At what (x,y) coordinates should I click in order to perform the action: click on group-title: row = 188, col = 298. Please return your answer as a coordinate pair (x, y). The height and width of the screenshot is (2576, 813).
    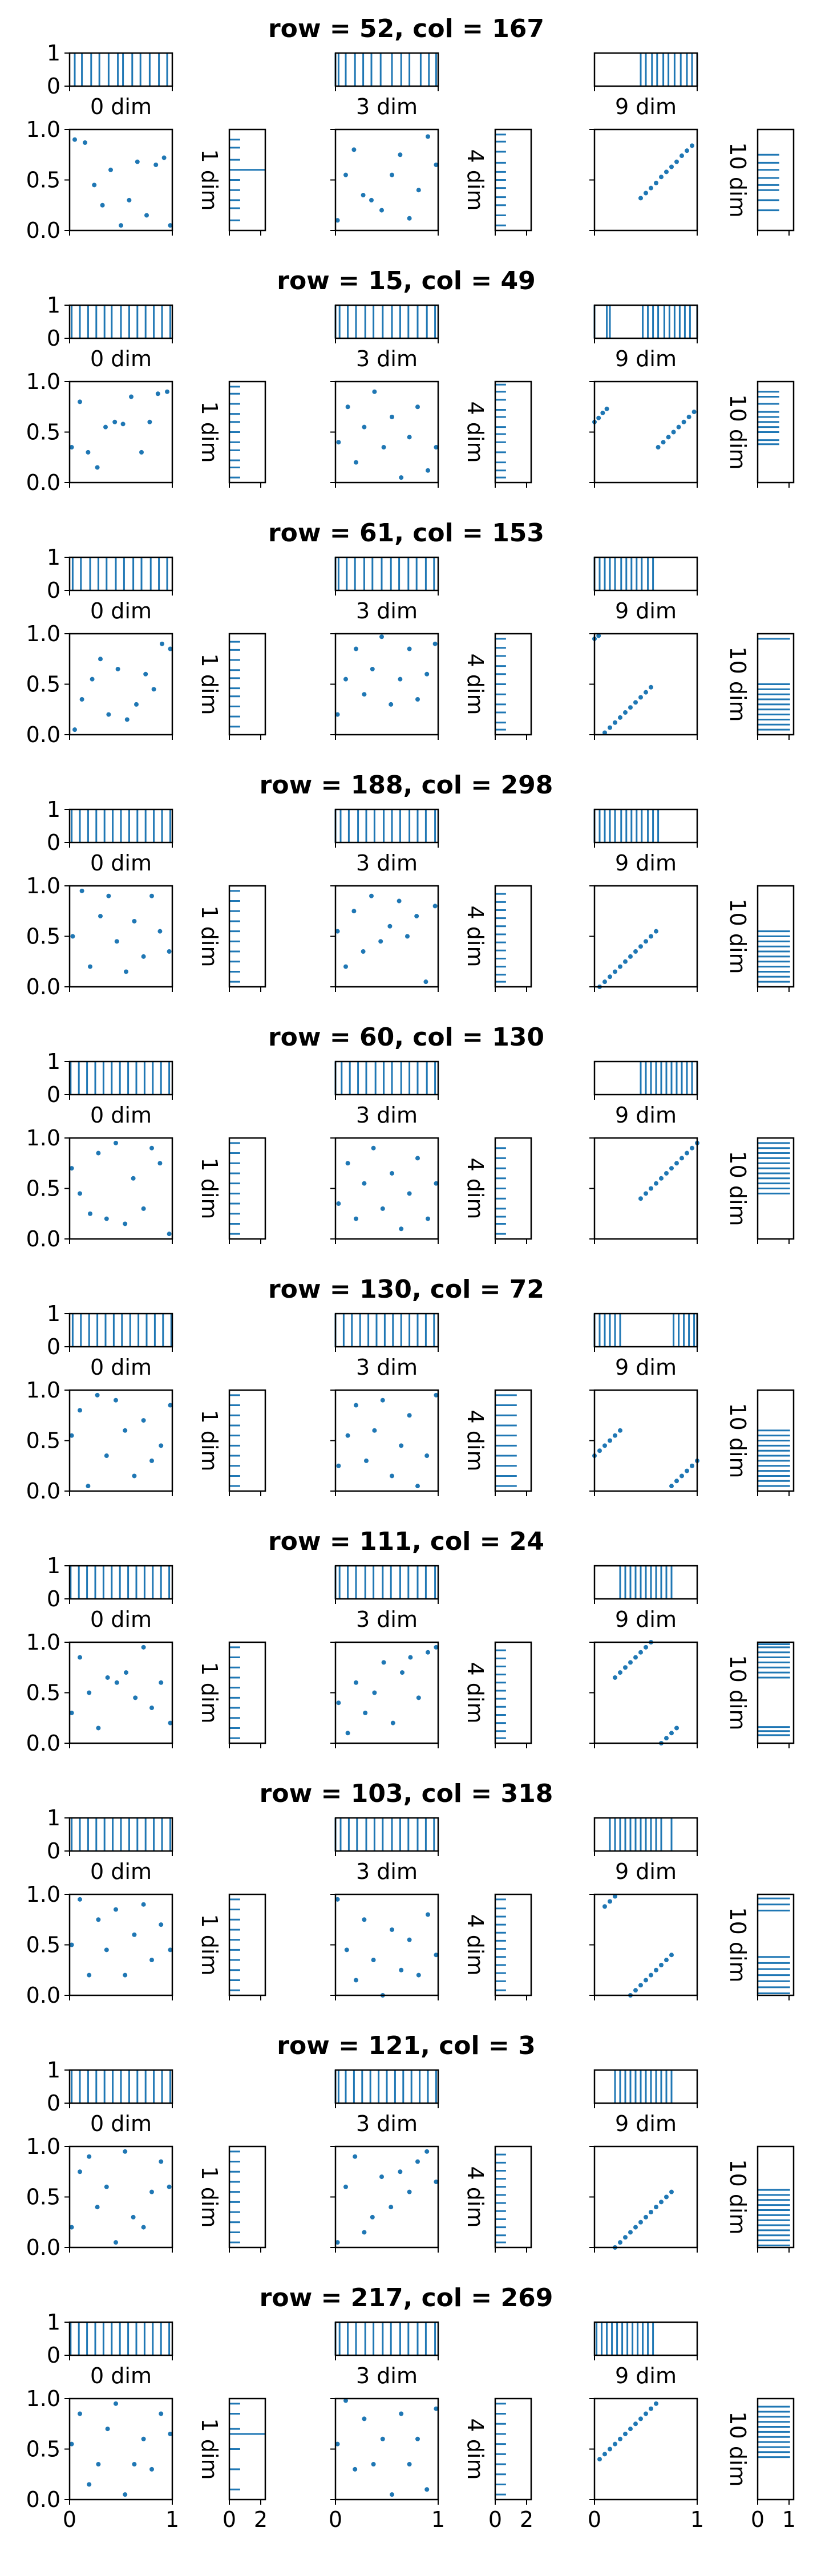
    Looking at the image, I should click on (406, 785).